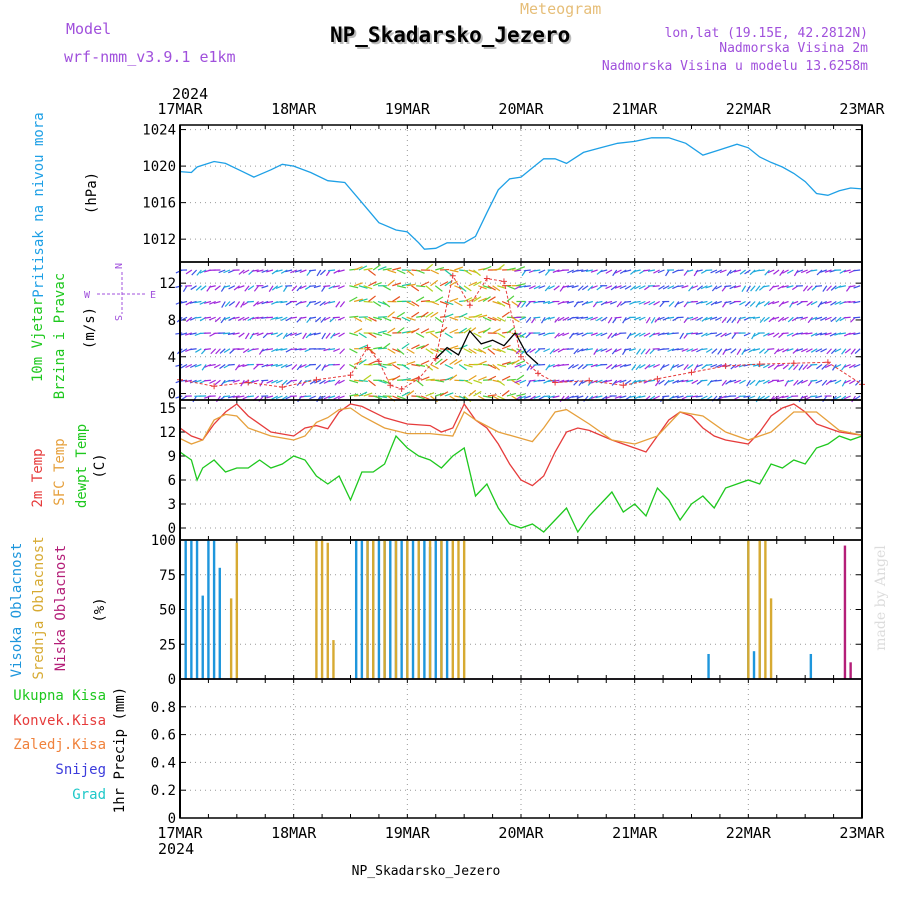 The height and width of the screenshot is (900, 900). Describe the element at coordinates (767, 33) in the screenshot. I see `coords-label: lon,lat (19.15E, 42.2812N)` at that location.